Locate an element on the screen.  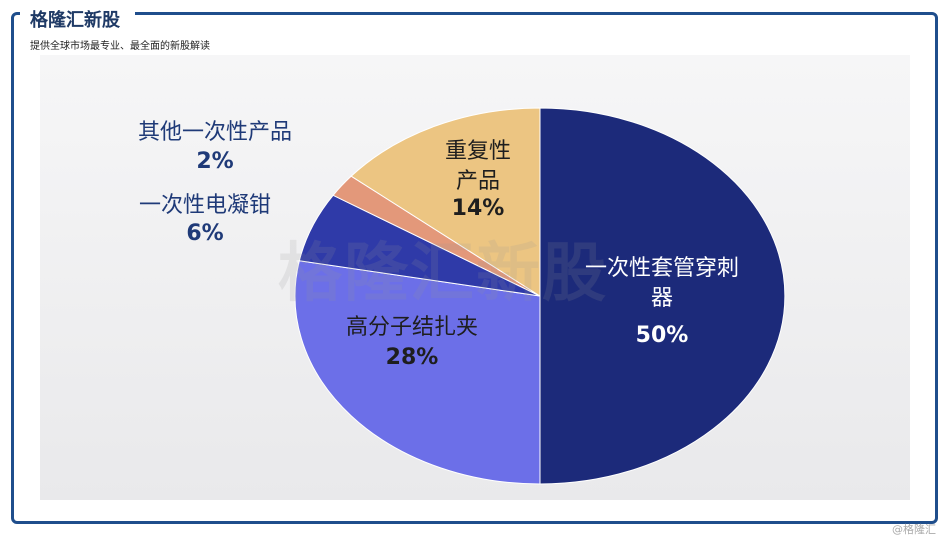
slice-value-4: 2% is located at coordinates (214, 161).